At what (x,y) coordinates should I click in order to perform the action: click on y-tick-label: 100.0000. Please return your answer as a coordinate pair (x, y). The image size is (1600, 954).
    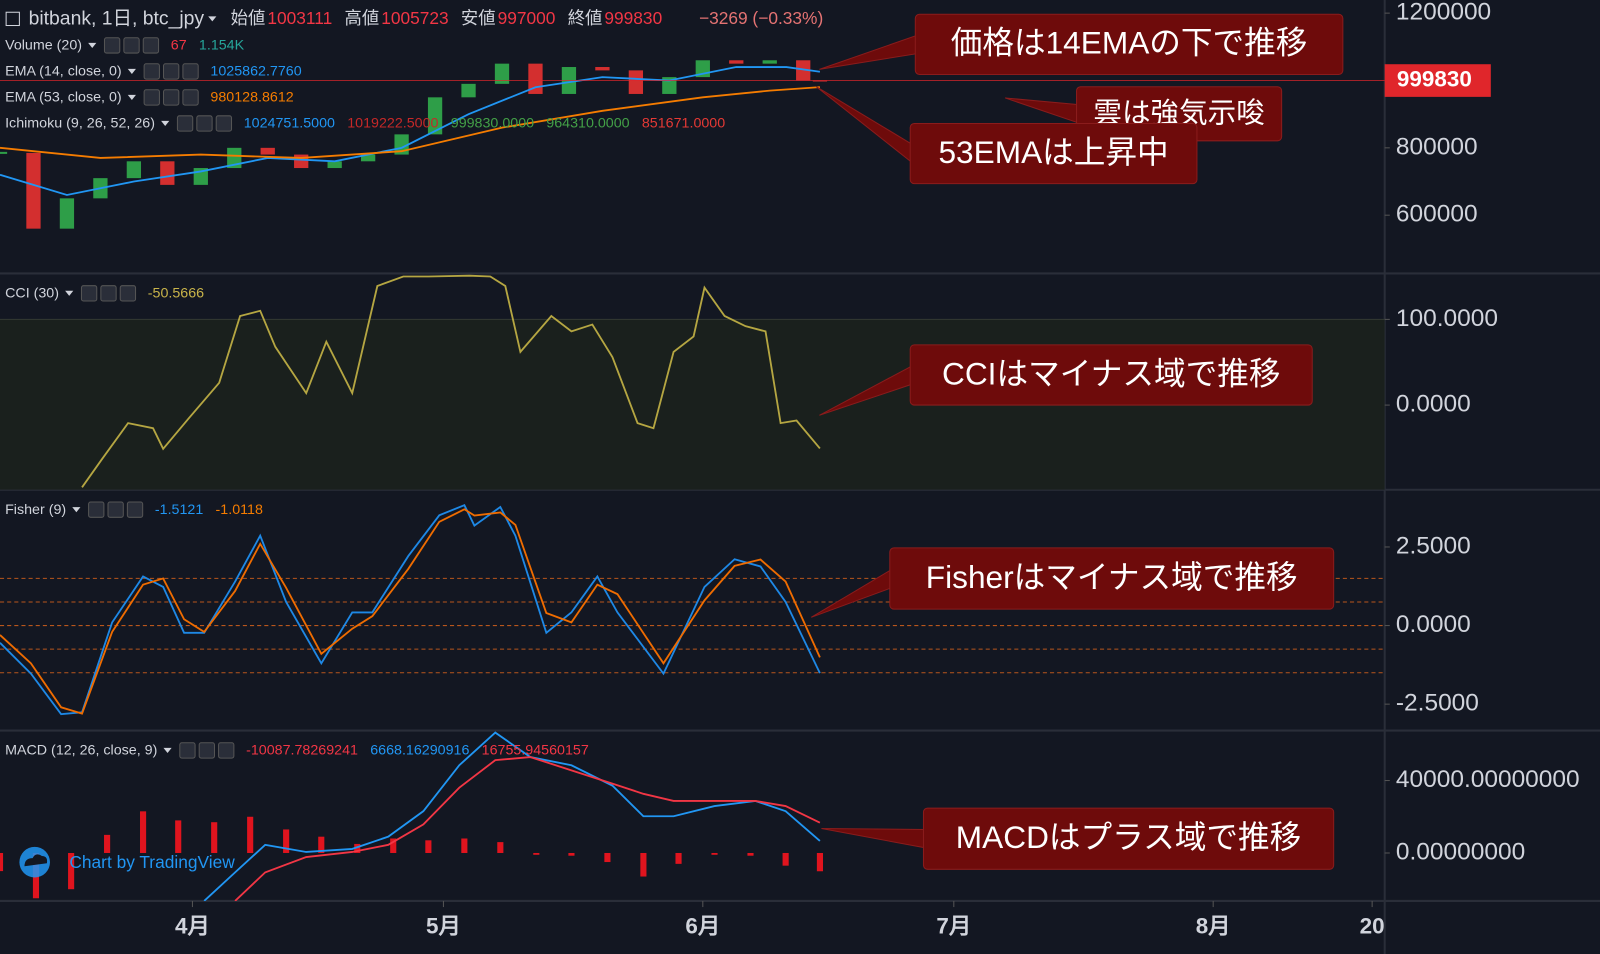
    Looking at the image, I should click on (1447, 318).